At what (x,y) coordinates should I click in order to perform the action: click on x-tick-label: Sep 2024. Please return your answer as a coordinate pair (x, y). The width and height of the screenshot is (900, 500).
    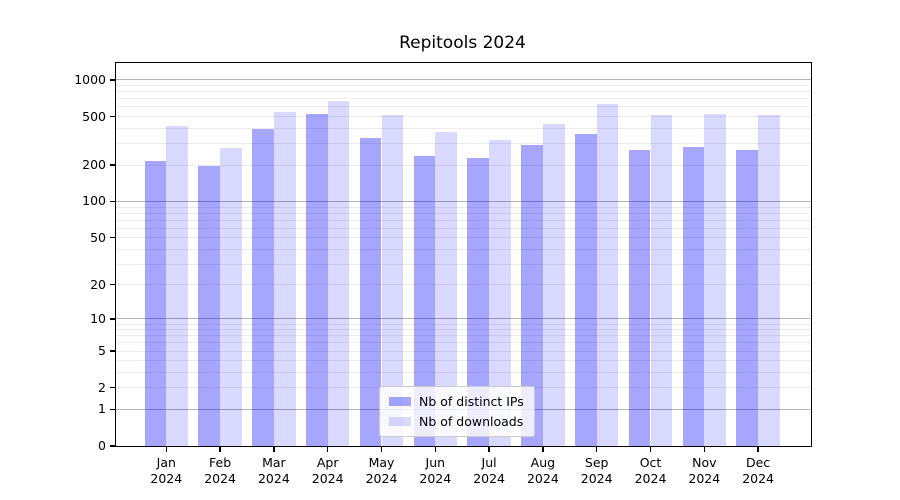
    Looking at the image, I should click on (596, 470).